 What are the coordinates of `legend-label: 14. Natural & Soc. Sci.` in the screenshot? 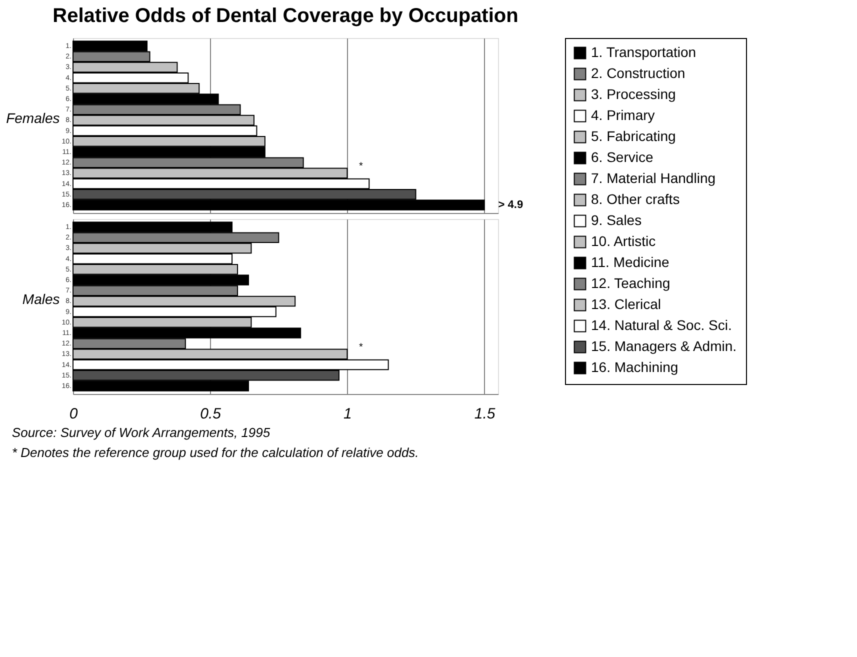 It's located at (661, 325).